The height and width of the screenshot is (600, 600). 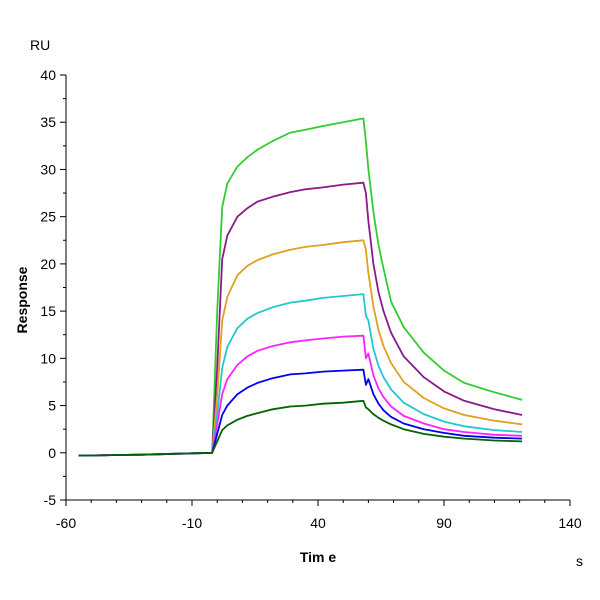 What do you see at coordinates (192, 523) in the screenshot?
I see `x-tick-label: -10` at bounding box center [192, 523].